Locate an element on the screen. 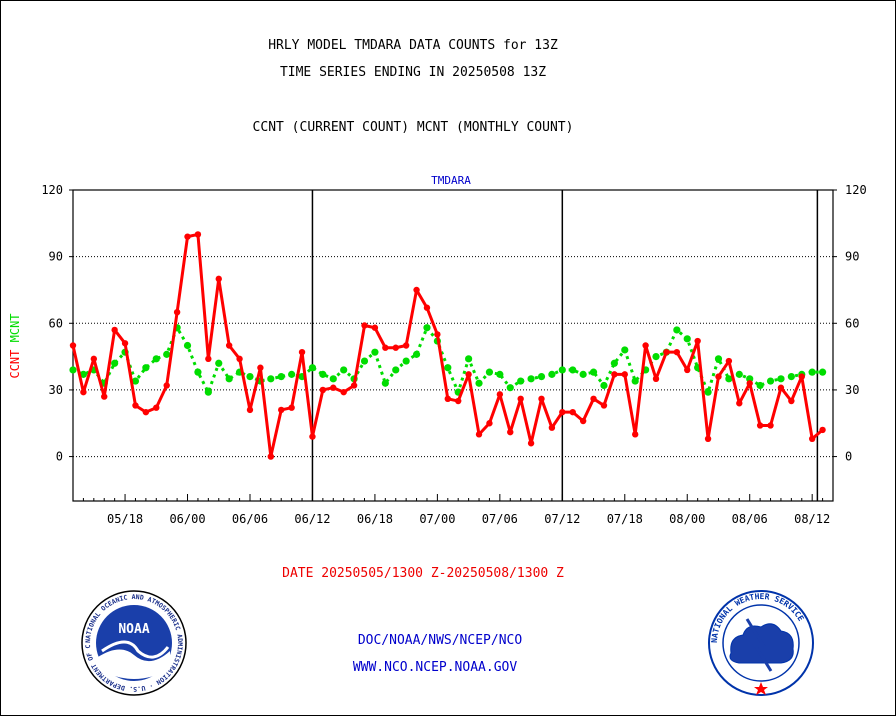 The width and height of the screenshot is (896, 716). xtick-label: 07/18 is located at coordinates (625, 519).